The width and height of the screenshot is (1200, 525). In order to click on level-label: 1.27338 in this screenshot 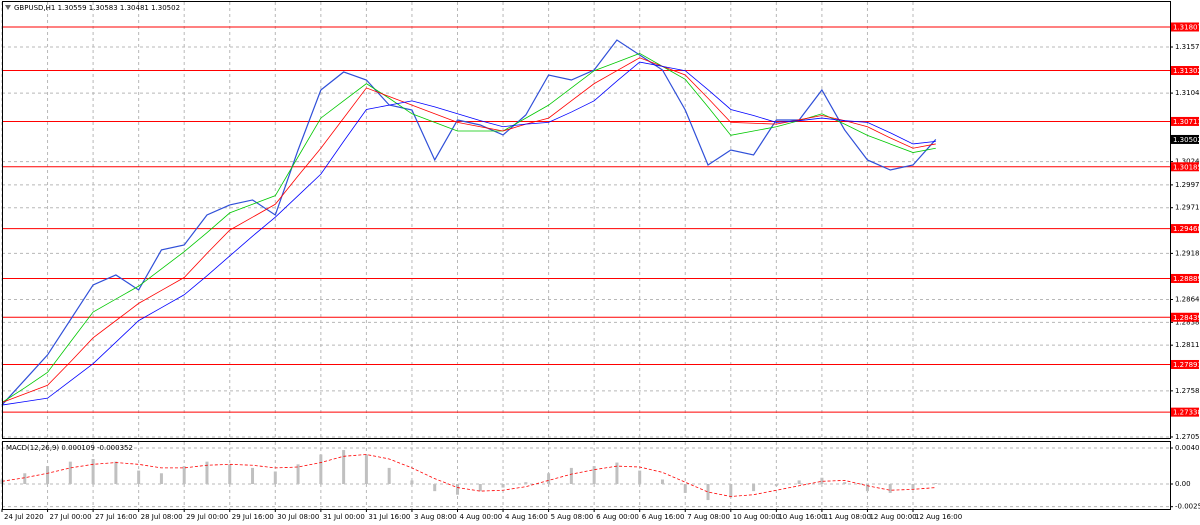, I will do `click(1186, 413)`.